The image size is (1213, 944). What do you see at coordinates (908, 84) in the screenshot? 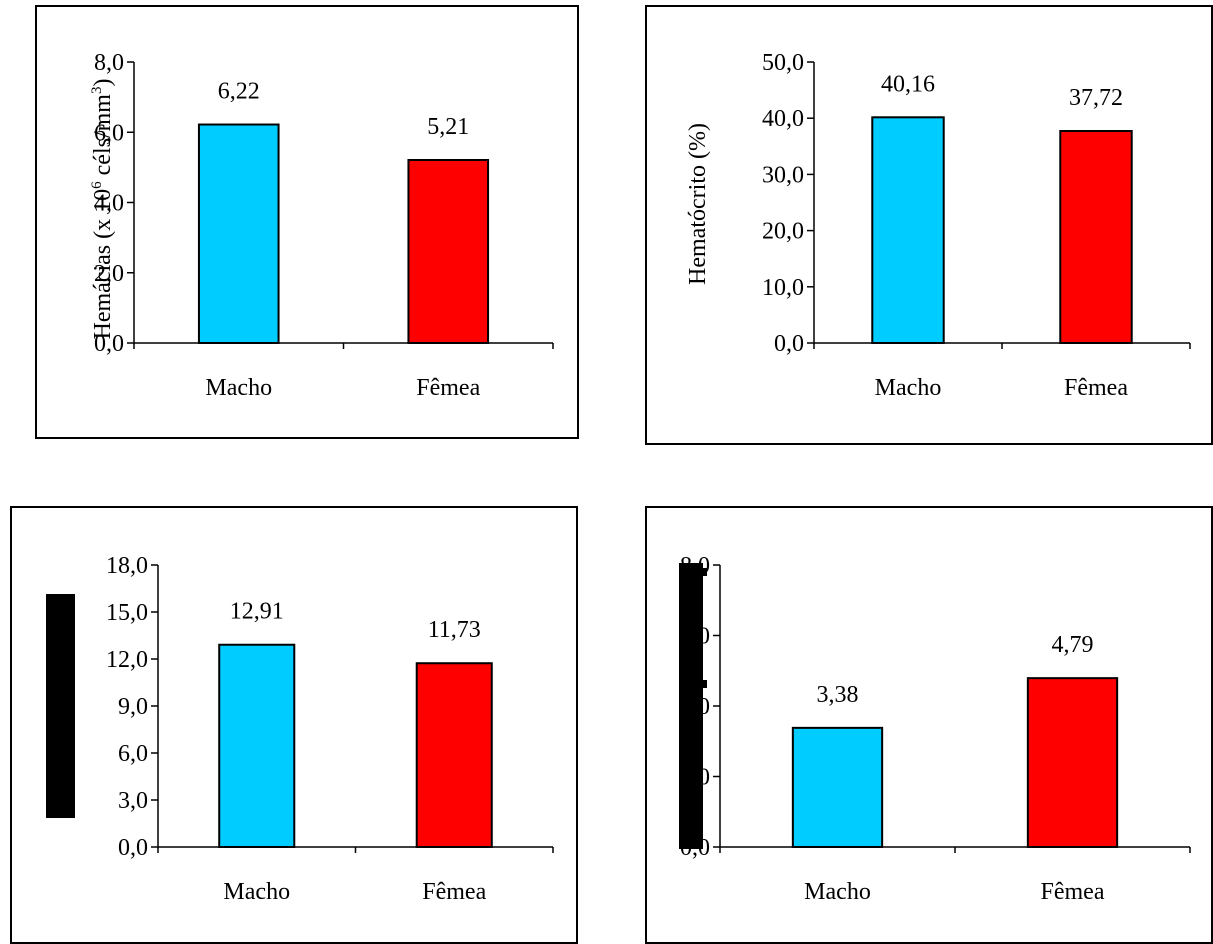
I see `data-label: 40,16` at bounding box center [908, 84].